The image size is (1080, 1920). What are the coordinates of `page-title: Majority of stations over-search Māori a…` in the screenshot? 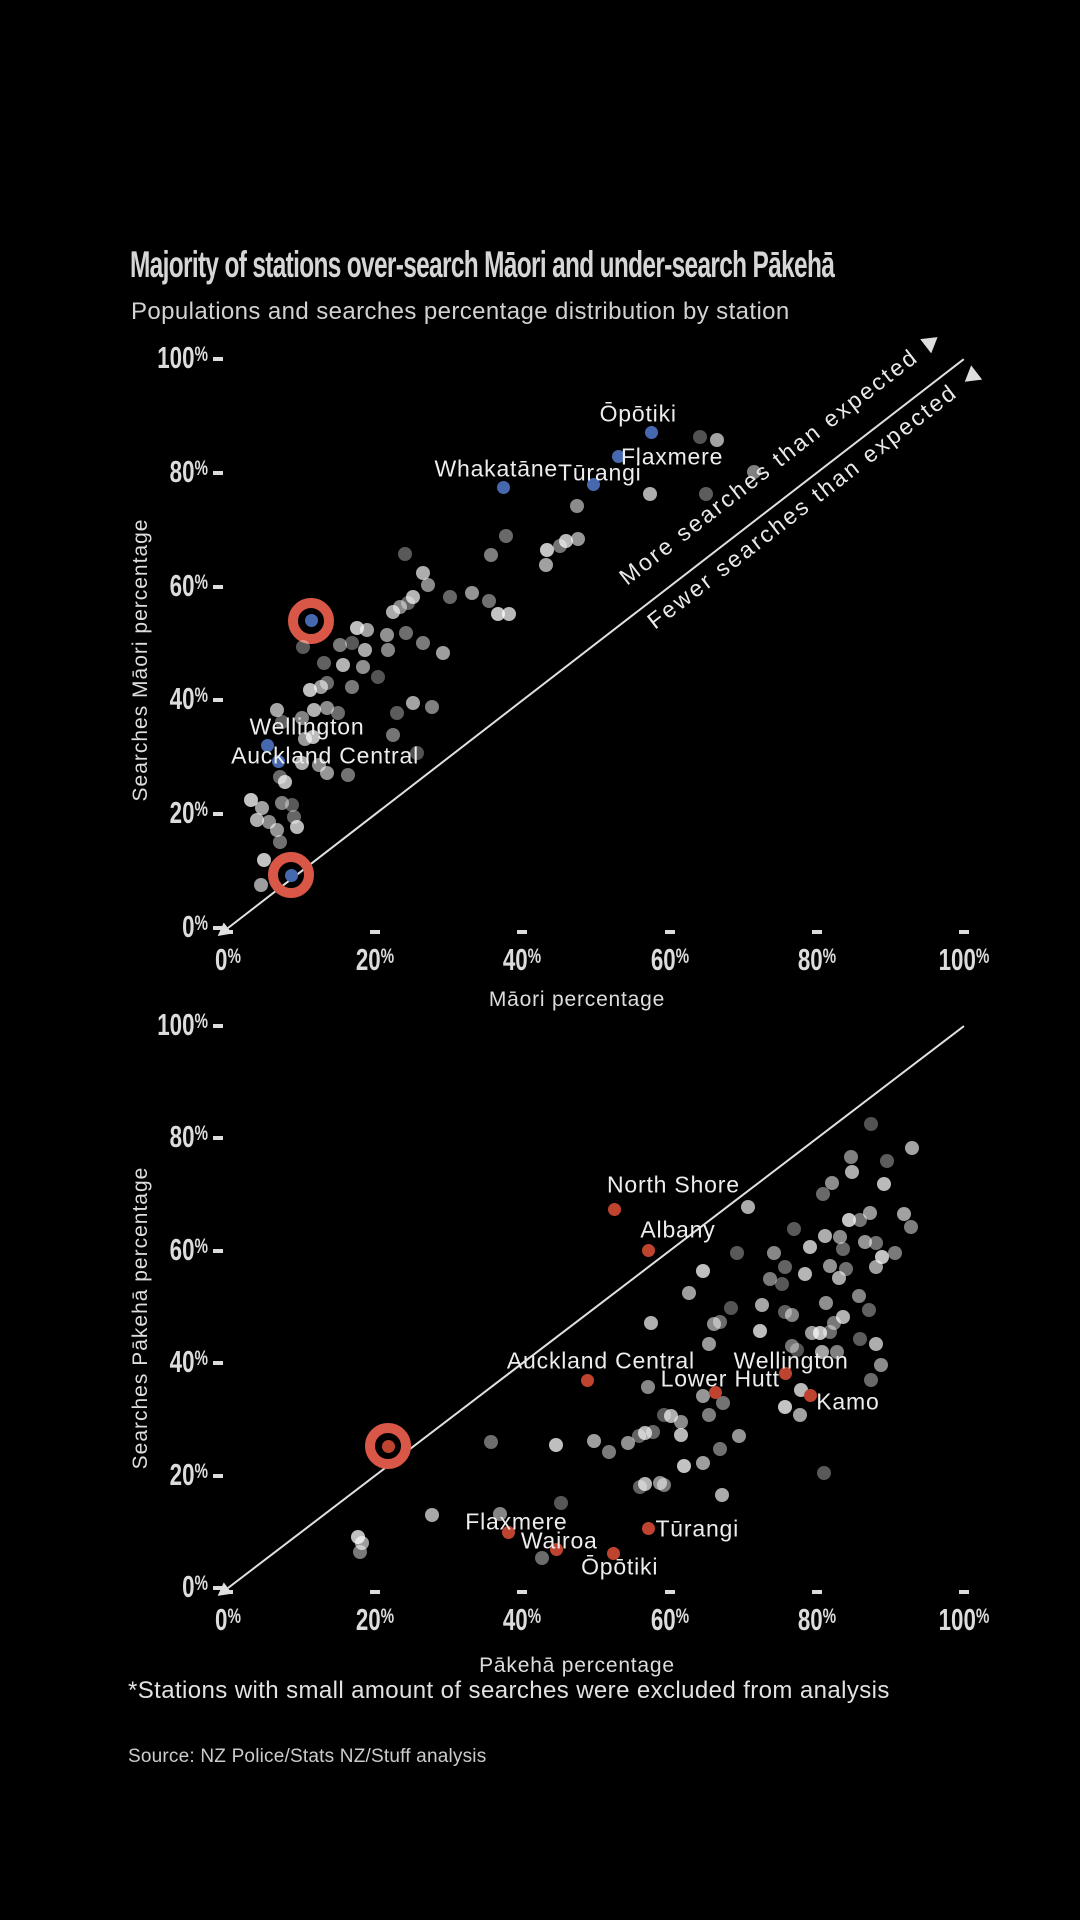 It's located at (482, 264).